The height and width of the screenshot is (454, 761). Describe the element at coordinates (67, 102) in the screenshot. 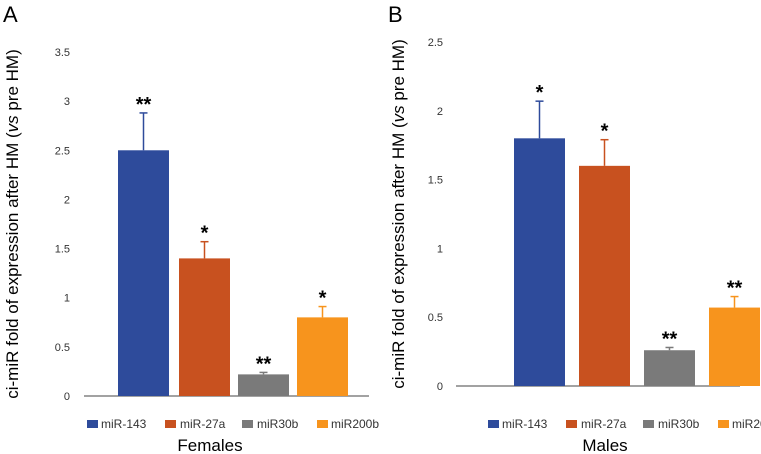

I see `y-tick-label: 3` at that location.